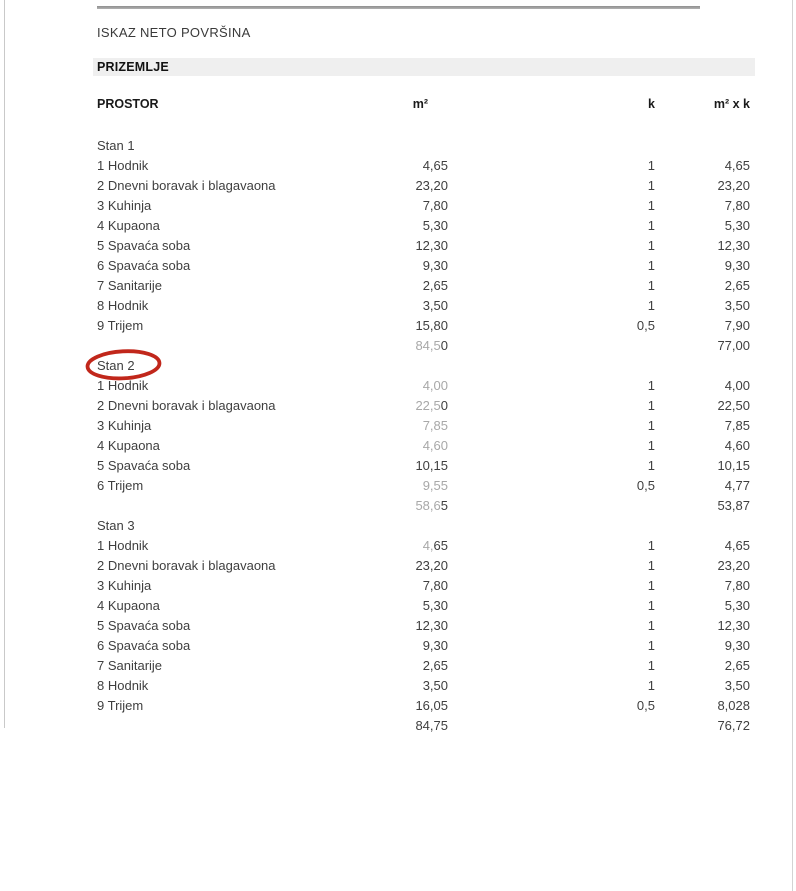 This screenshot has width=796, height=891. I want to click on m2xk-cell: 4,00, so click(737, 385).